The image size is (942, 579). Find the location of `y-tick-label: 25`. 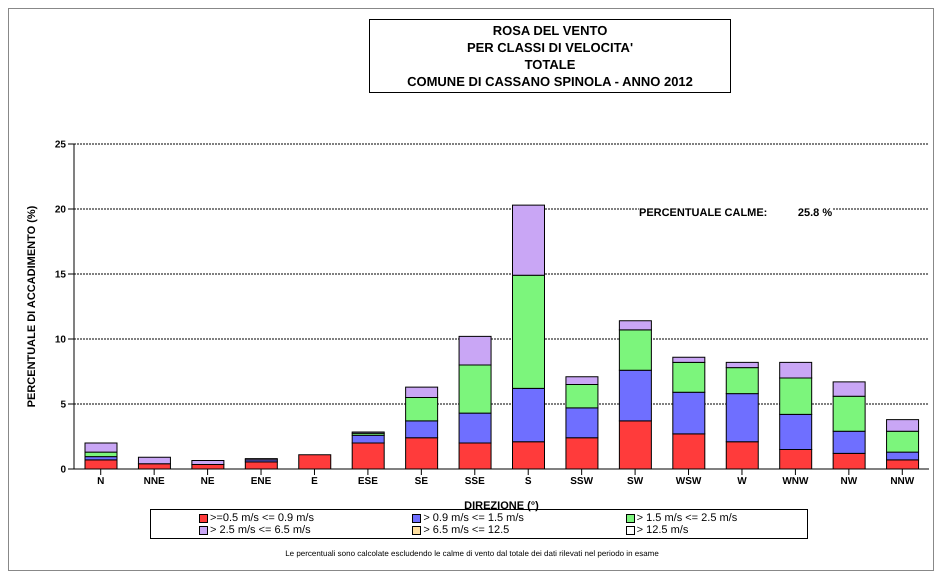

y-tick-label: 25 is located at coordinates (60, 145).